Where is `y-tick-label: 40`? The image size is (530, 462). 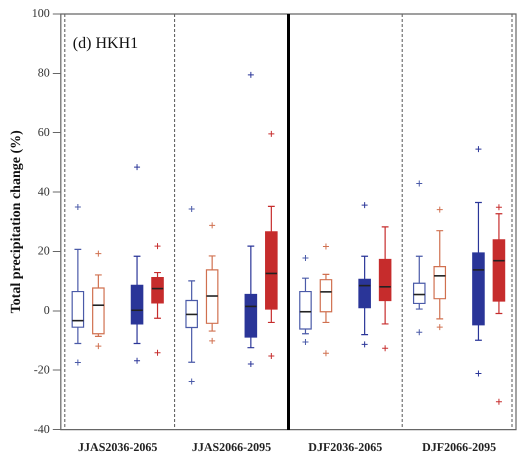 y-tick-label: 40 is located at coordinates (44, 191).